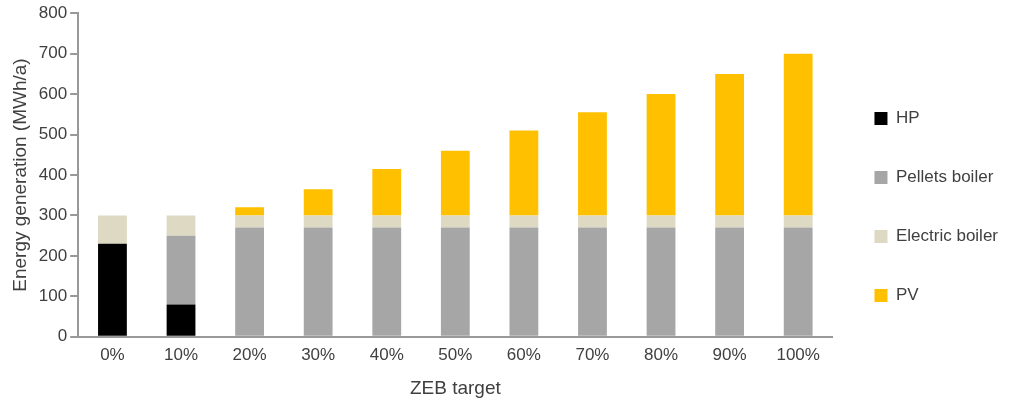 The height and width of the screenshot is (409, 1013). Describe the element at coordinates (53, 215) in the screenshot. I see `y-tick-label: 300` at that location.